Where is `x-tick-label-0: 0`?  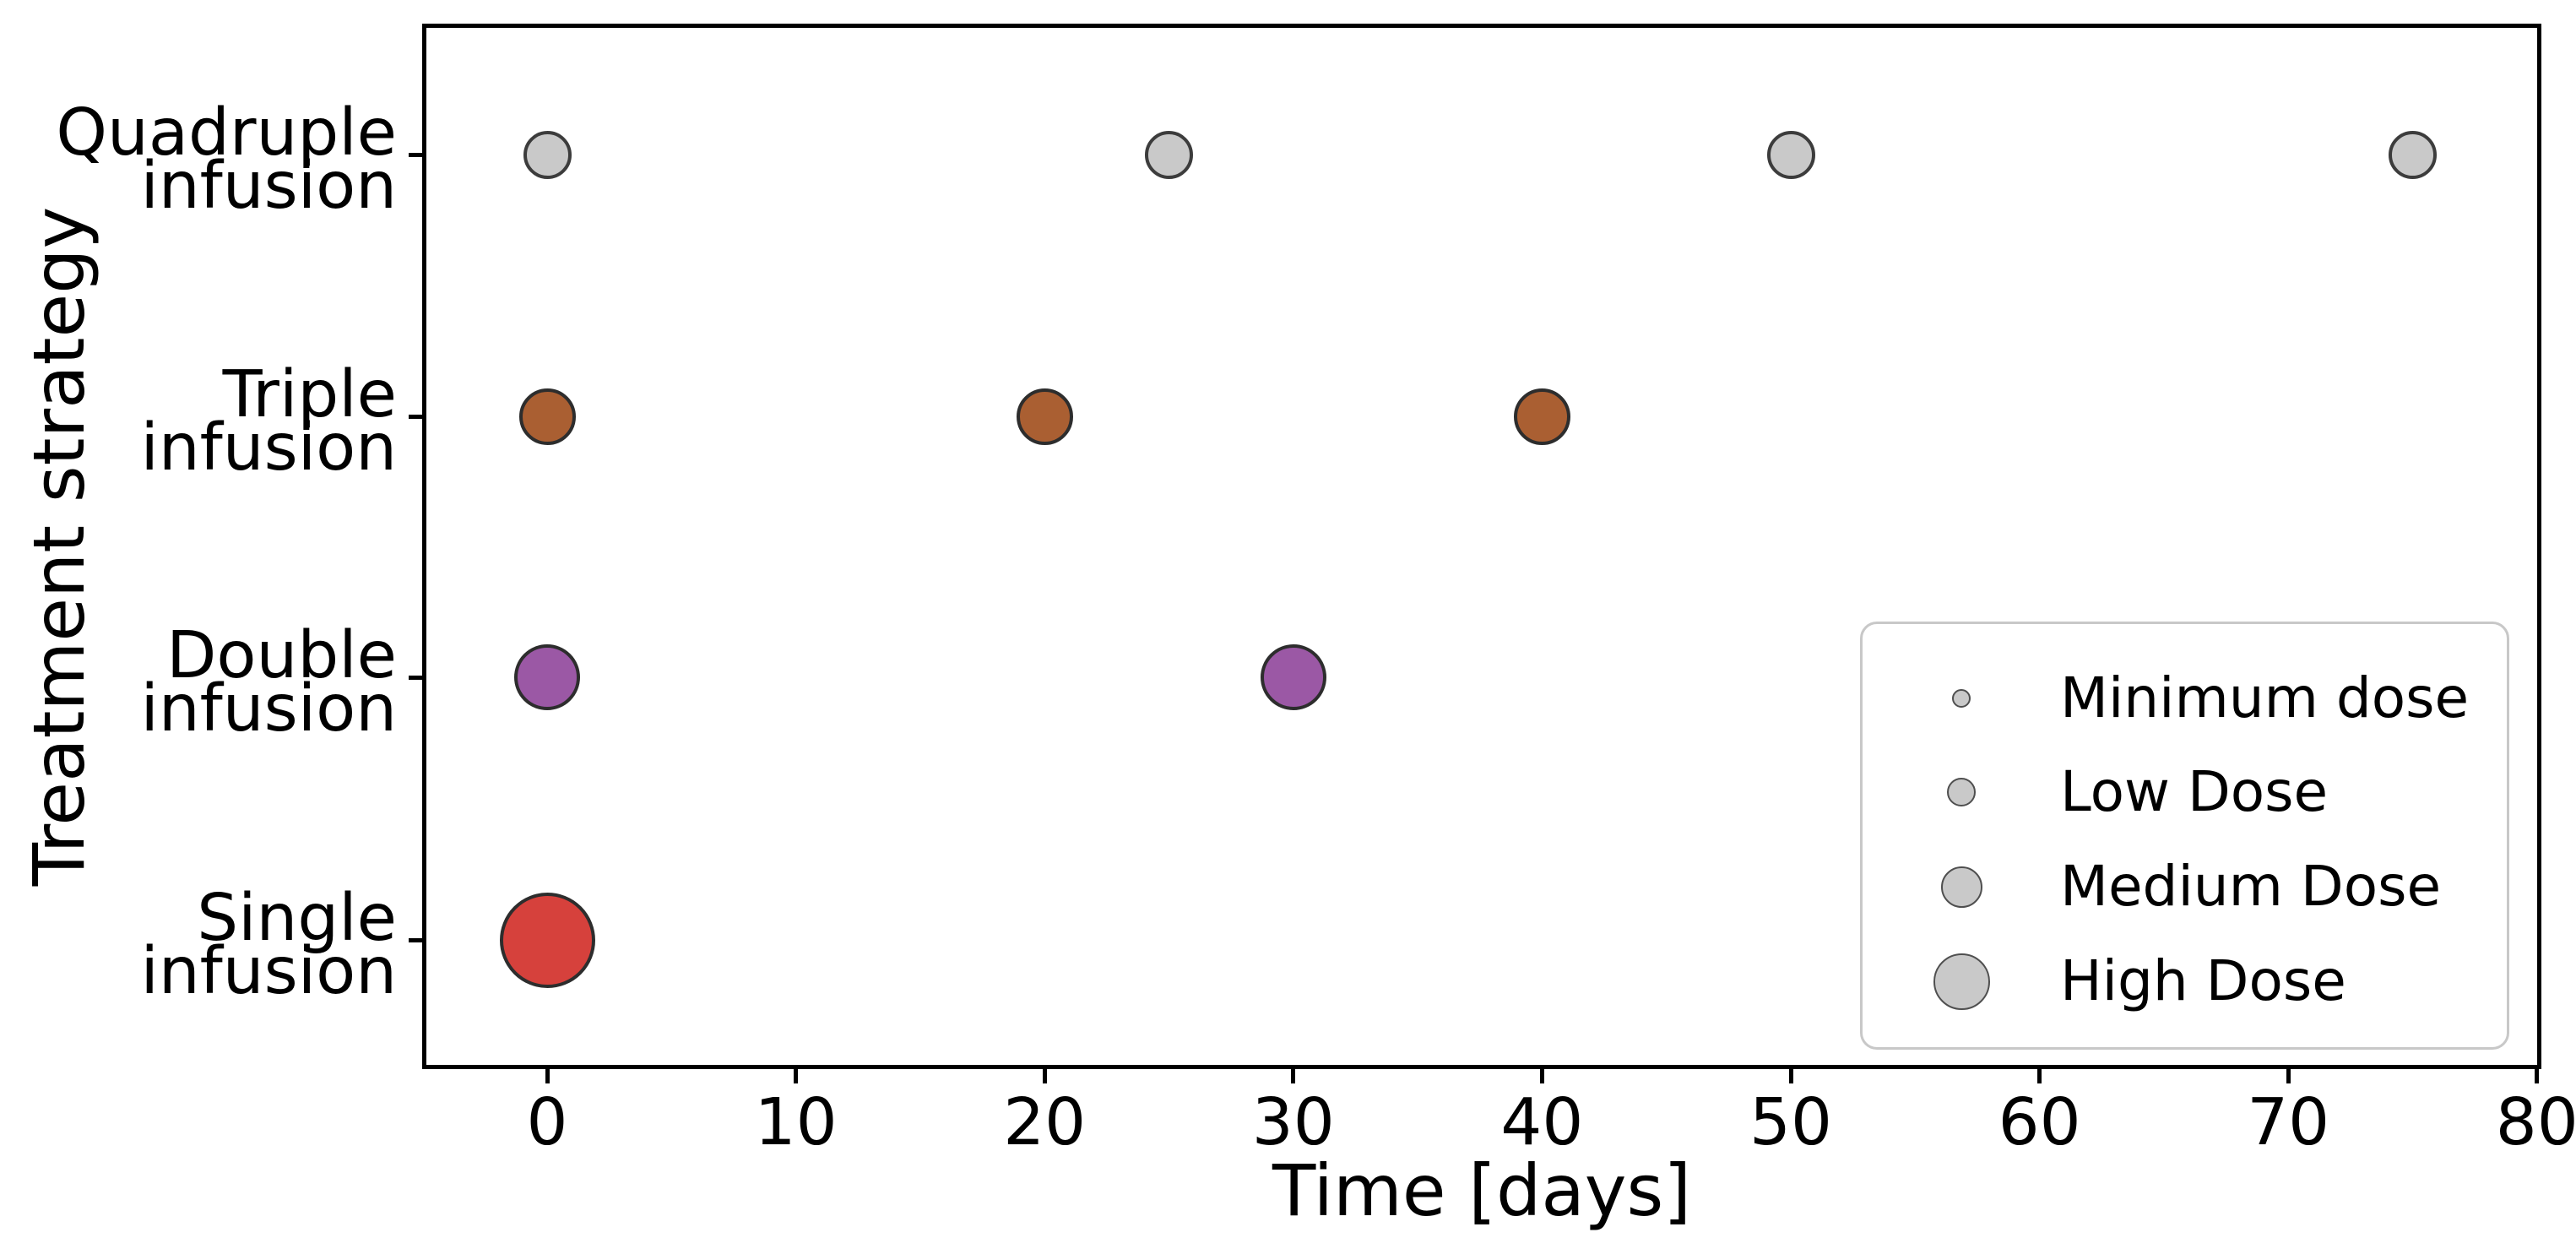
x-tick-label-0: 0 is located at coordinates (547, 1122).